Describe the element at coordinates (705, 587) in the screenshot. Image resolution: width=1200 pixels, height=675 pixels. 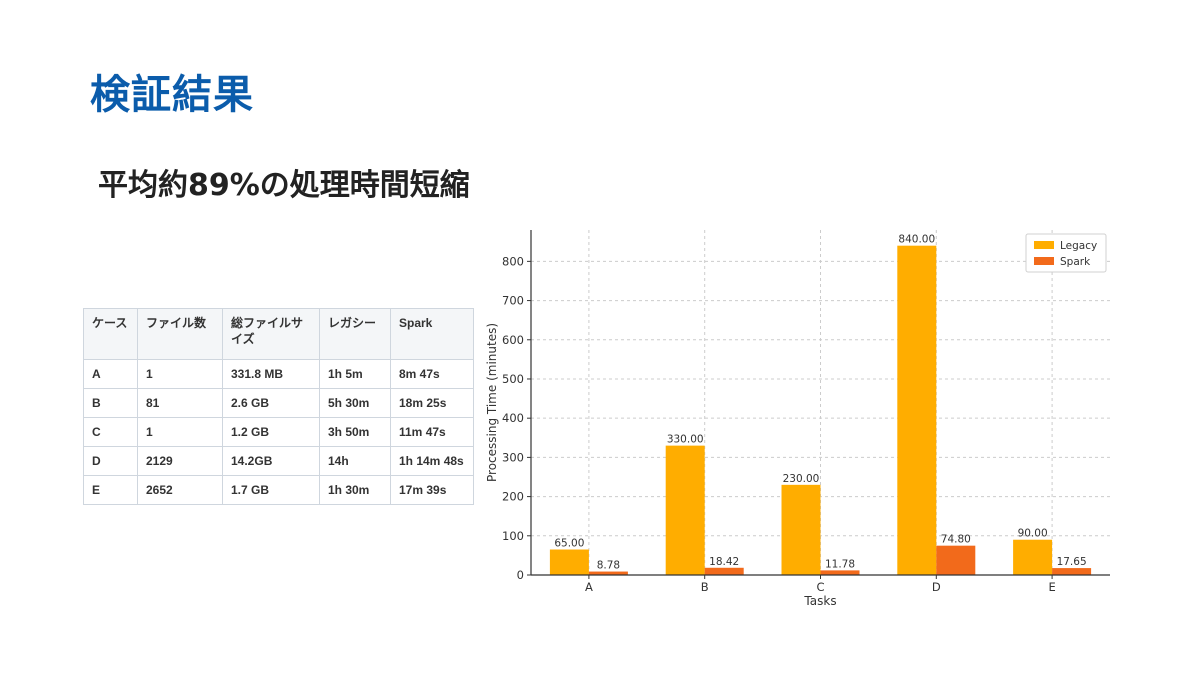
I see `x-tick-label: B` at that location.